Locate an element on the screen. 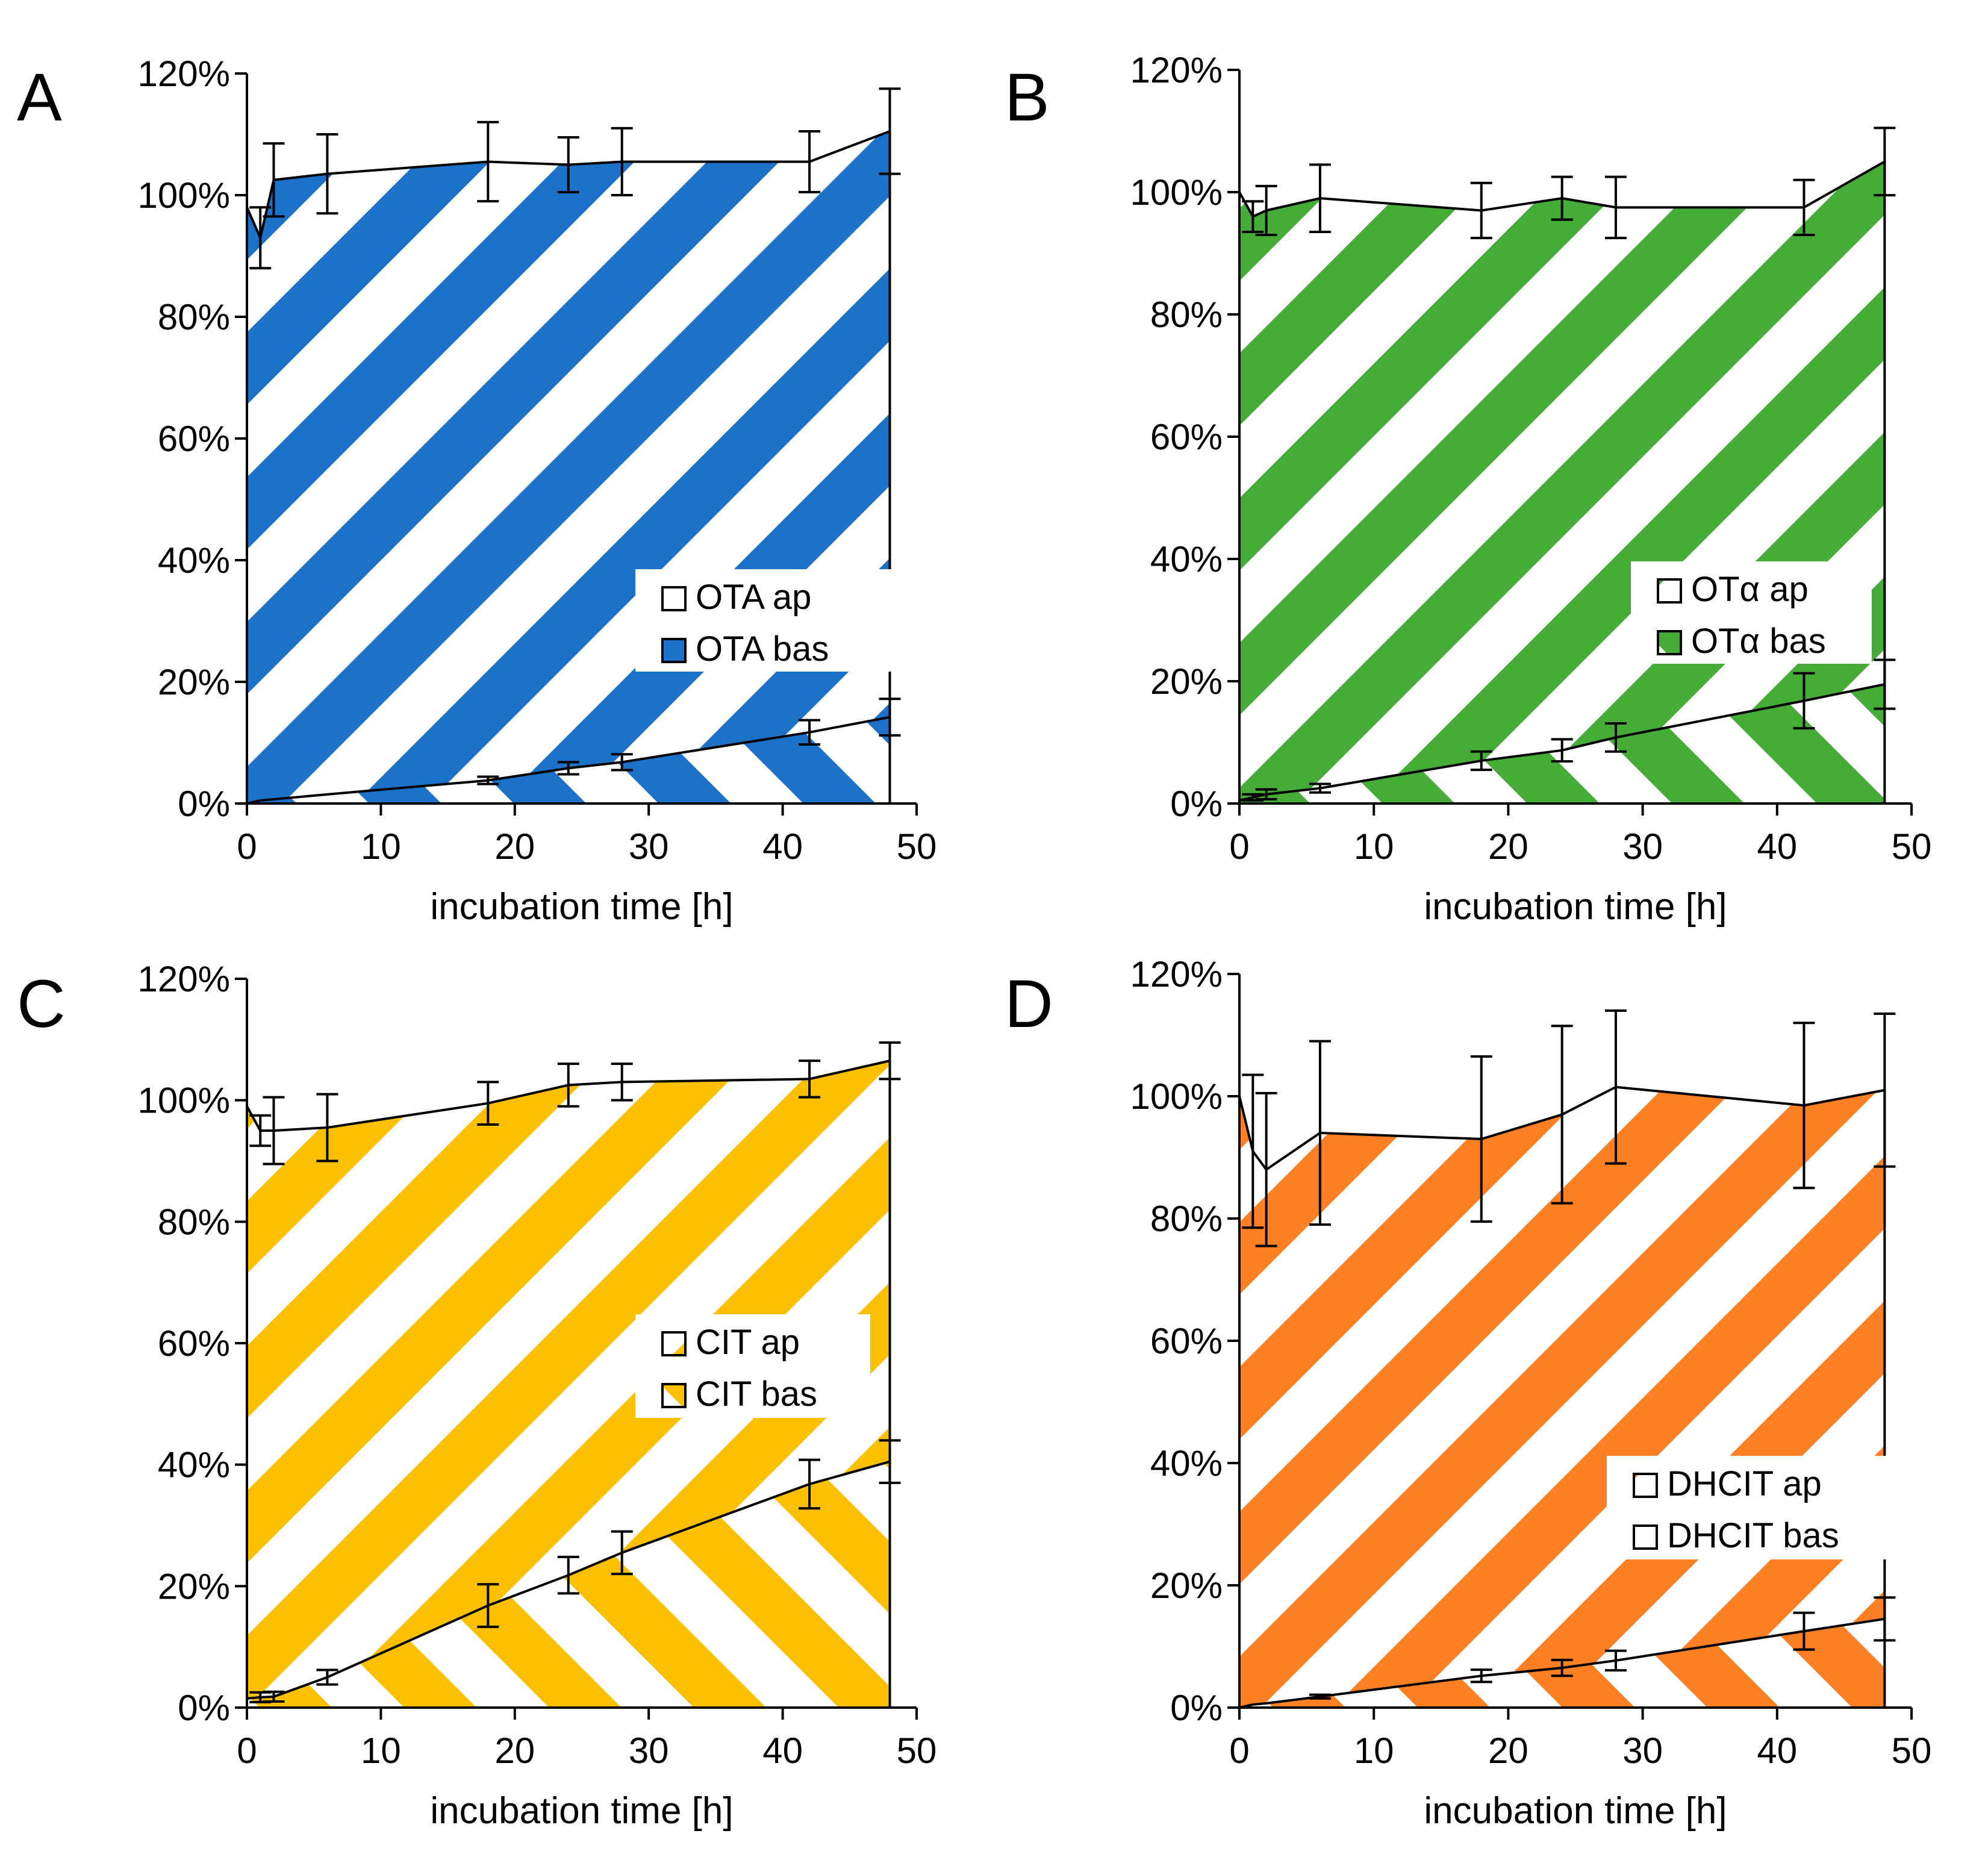 The width and height of the screenshot is (1988, 1863). area-ota-ap is located at coordinates (568, 467).